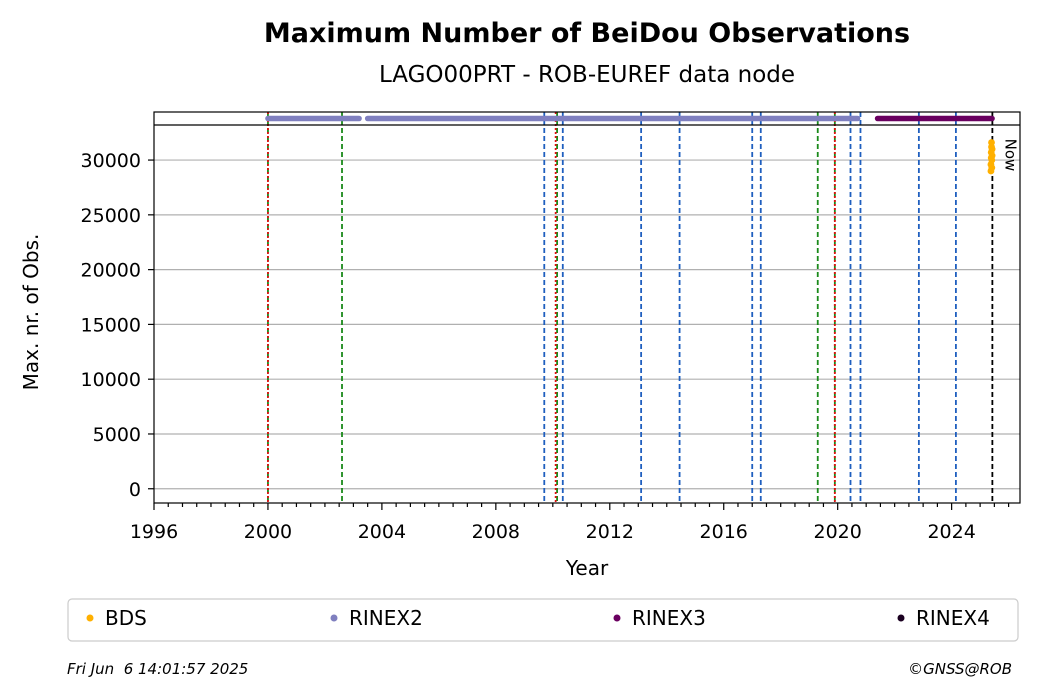 This screenshot has width=1040, height=699. Describe the element at coordinates (135, 490) in the screenshot. I see `y-tick-label: 0` at that location.